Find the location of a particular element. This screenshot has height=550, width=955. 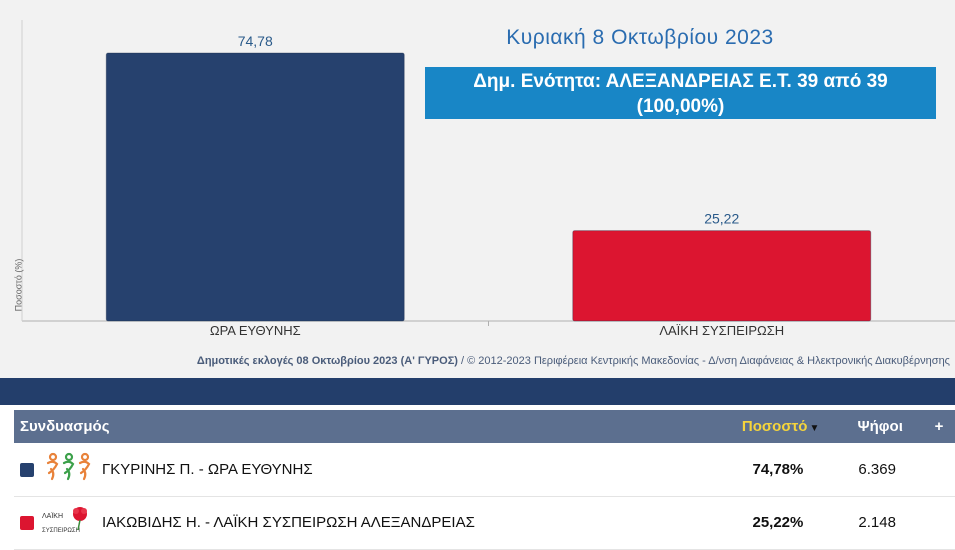

table-header-row: Συνδυασμός Ποσοστό ▼ Ψήφοι + is located at coordinates (484, 426).